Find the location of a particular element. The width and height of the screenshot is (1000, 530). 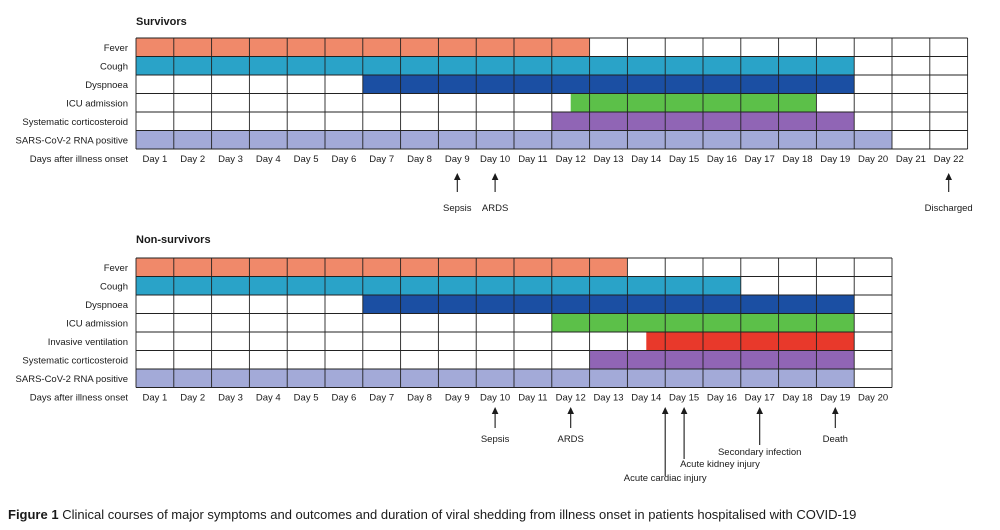

non-survivors-day-axis-label: Days after illness onset is located at coordinates (79, 397).